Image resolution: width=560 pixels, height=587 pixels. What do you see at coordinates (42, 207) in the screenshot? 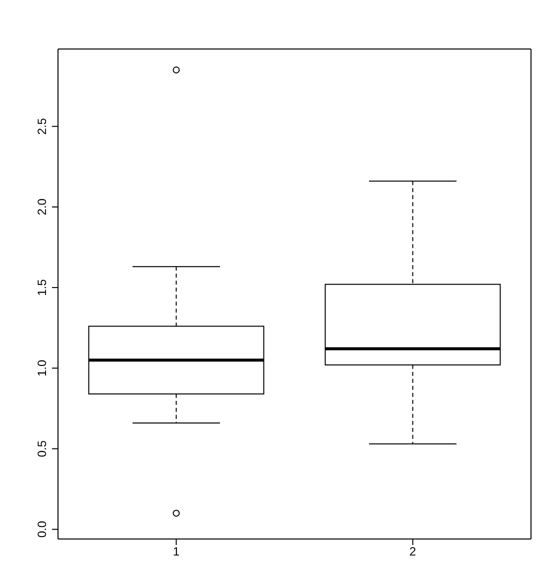
I see `y-tick-label: 2.0` at bounding box center [42, 207].